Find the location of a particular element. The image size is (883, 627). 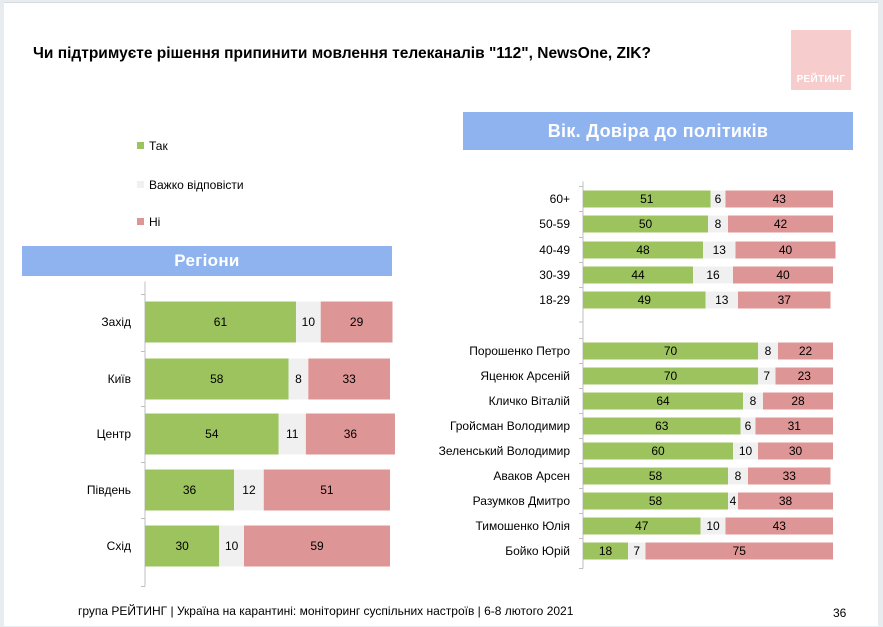

data-label-yes: 50 is located at coordinates (646, 224).